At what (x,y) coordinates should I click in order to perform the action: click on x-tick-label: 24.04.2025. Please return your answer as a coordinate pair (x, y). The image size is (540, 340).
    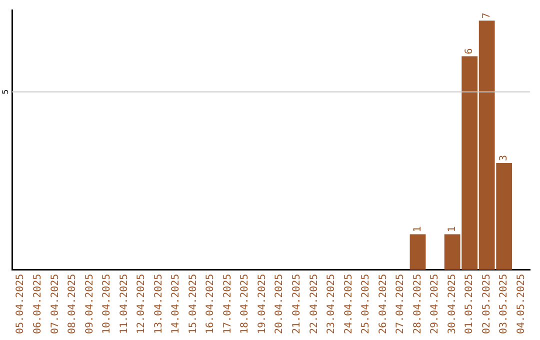
    Looking at the image, I should click on (348, 304).